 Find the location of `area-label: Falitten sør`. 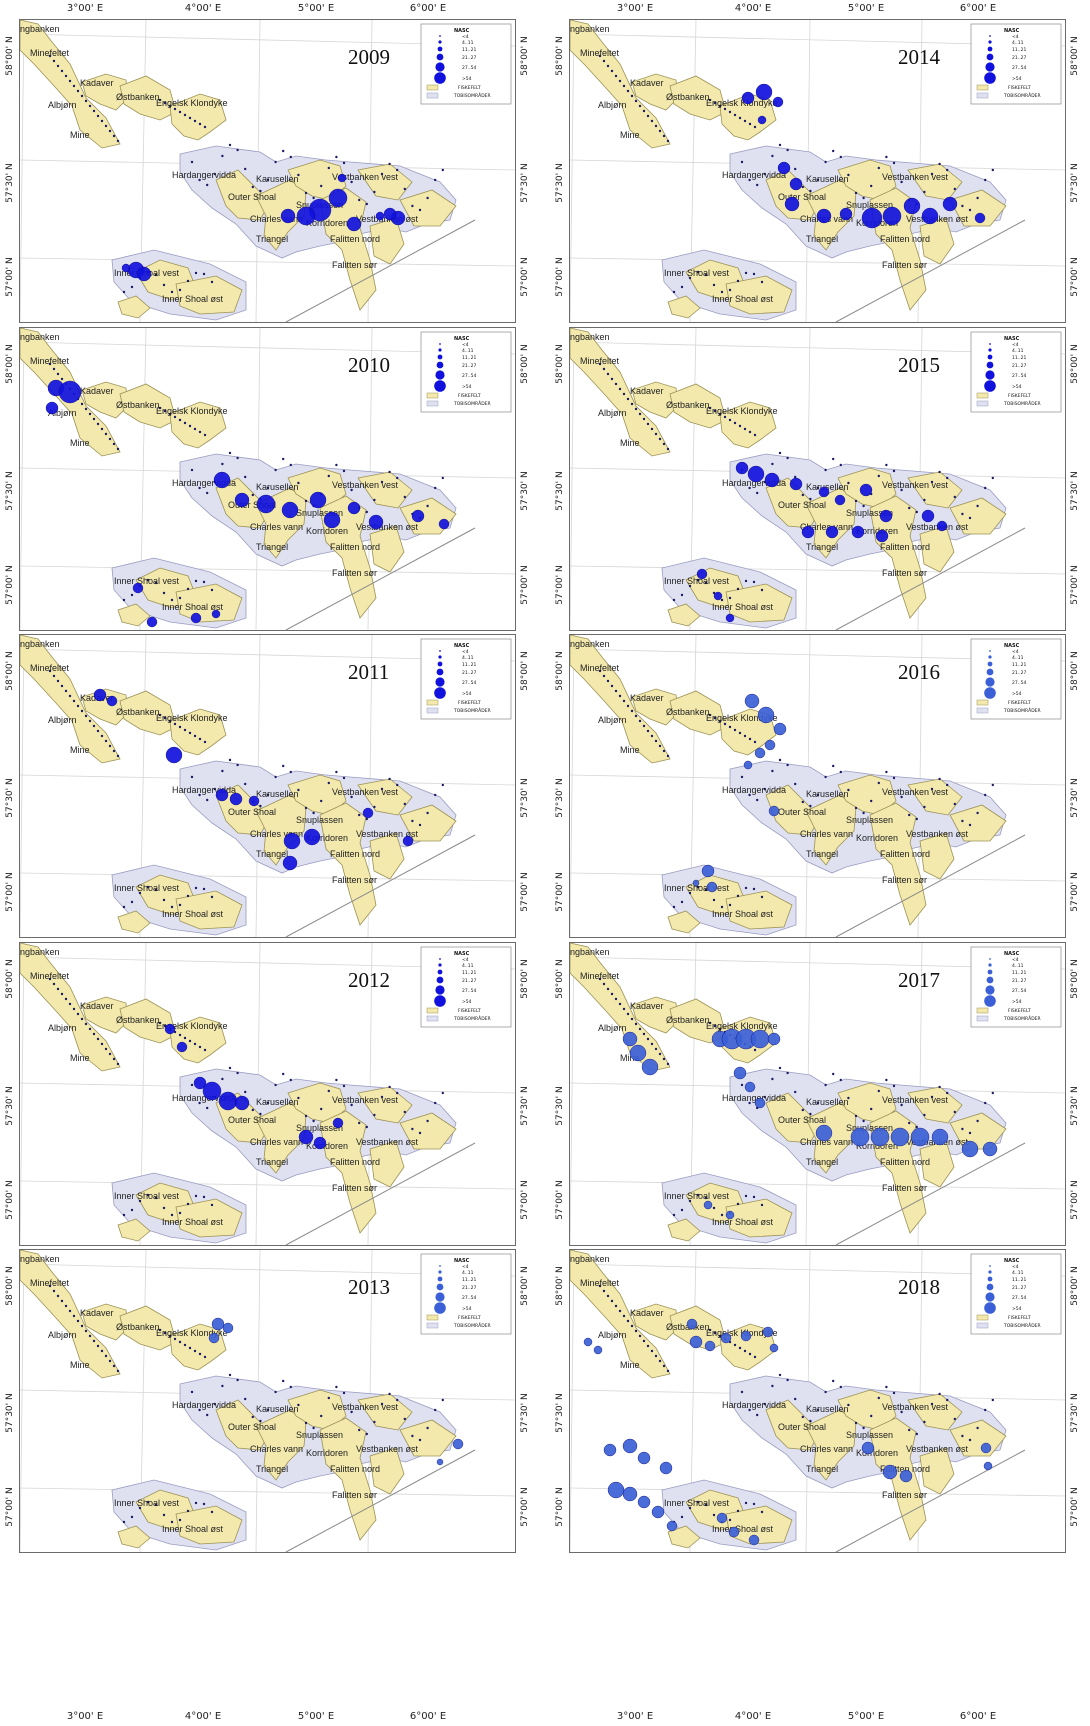

area-label: Falitten sør is located at coordinates (354, 1495).